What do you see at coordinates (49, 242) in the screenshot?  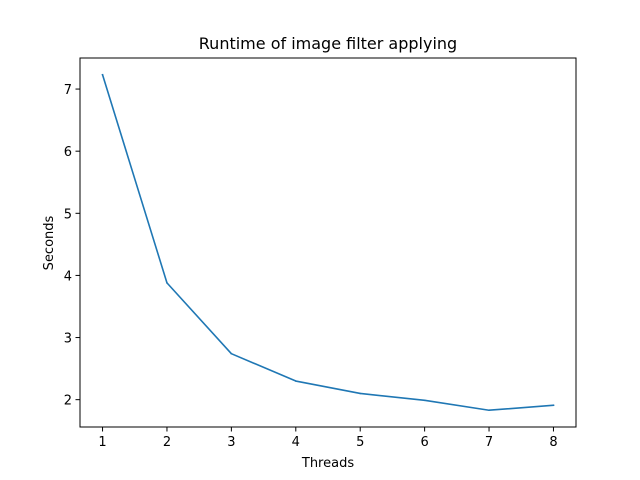 I see `y-axis-title: Seconds` at bounding box center [49, 242].